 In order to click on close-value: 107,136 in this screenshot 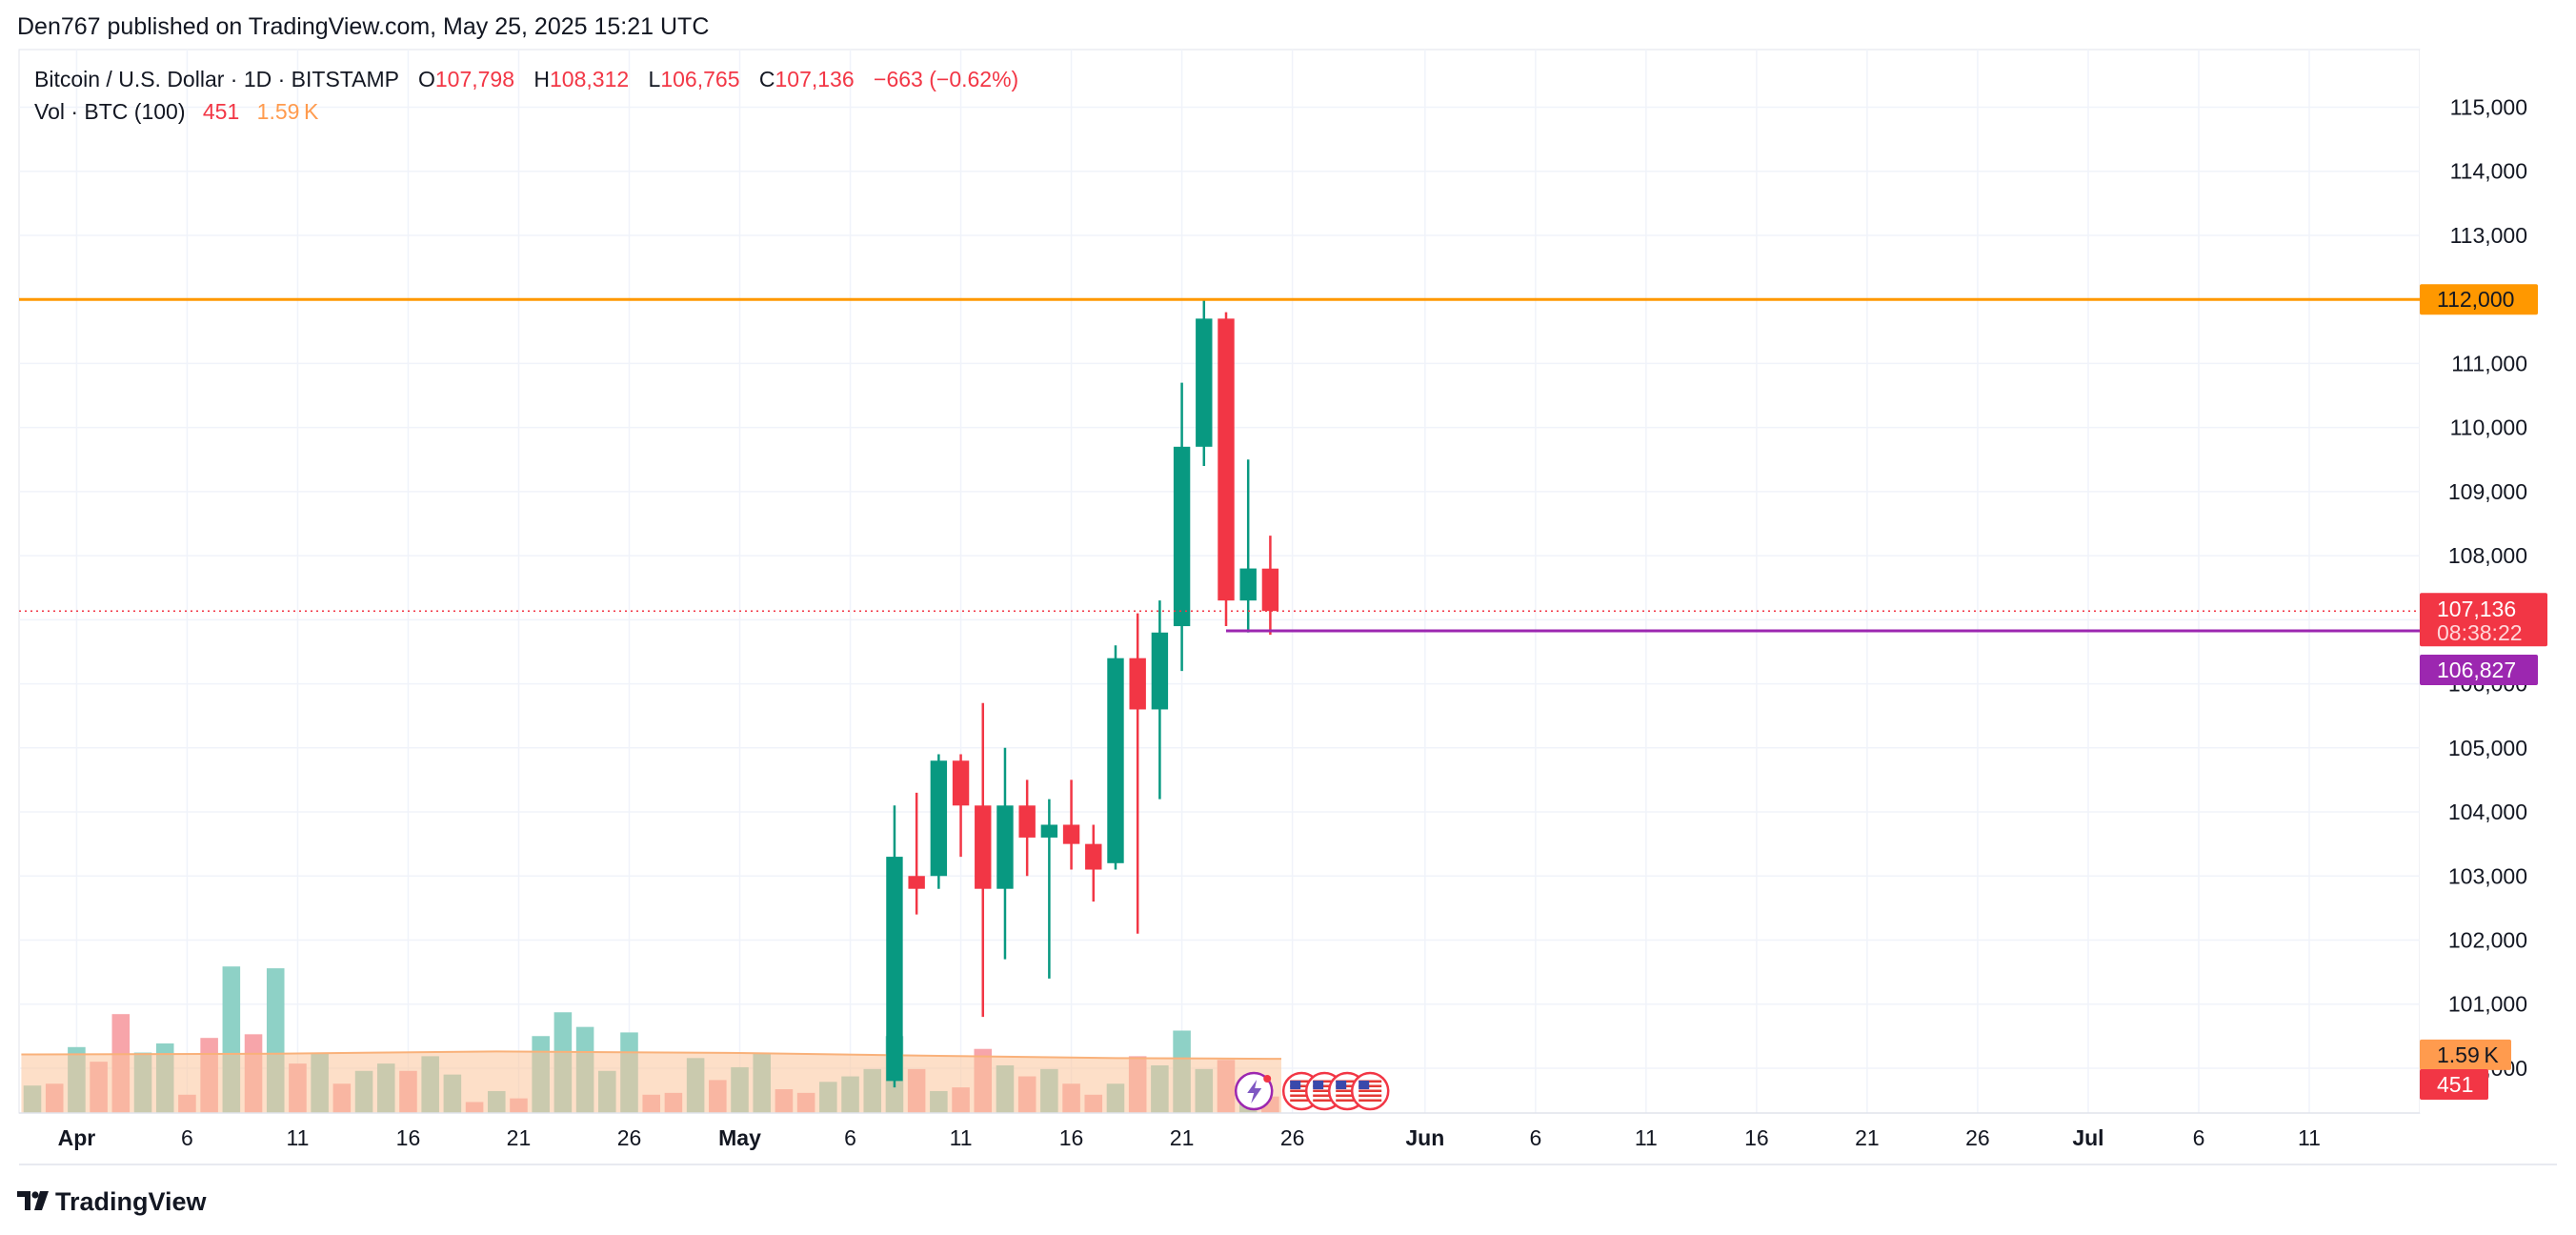, I will do `click(815, 79)`.